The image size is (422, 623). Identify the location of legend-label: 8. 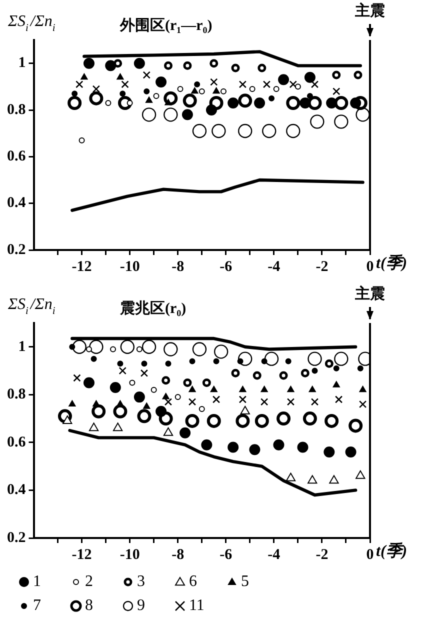
(89, 606).